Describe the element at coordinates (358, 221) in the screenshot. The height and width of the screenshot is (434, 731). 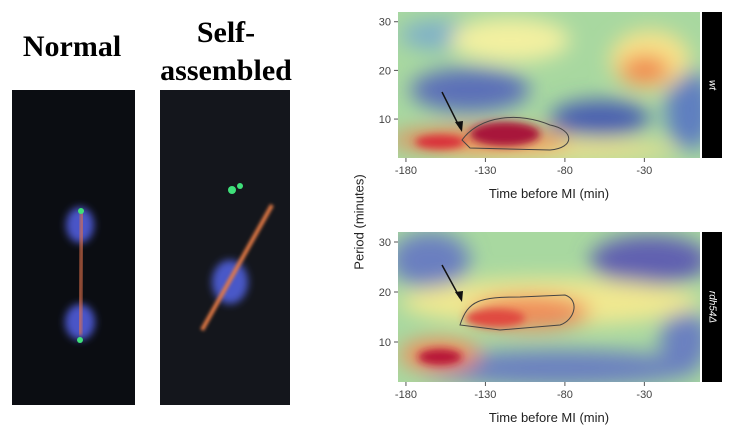
I see `y-axis-label: Period (minutes)` at that location.